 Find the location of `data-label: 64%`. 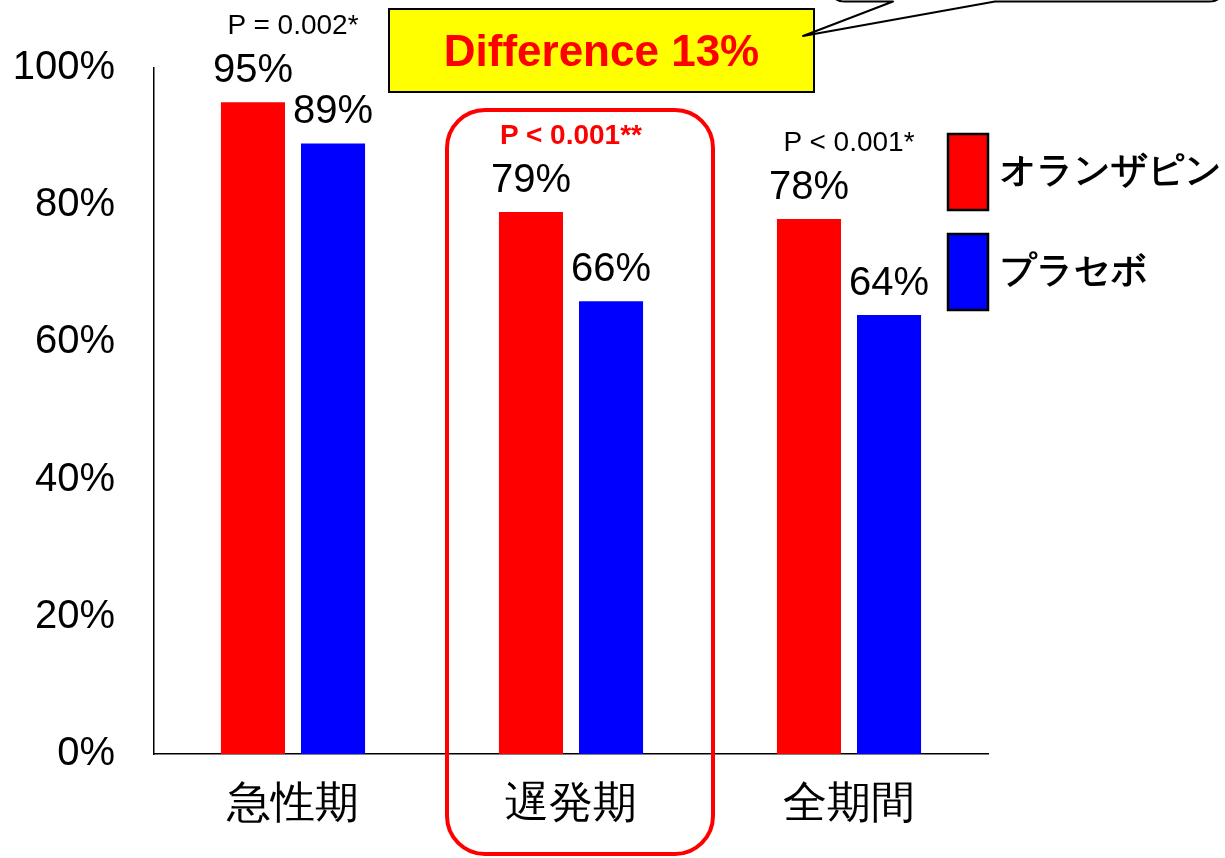

data-label: 64% is located at coordinates (889, 280).